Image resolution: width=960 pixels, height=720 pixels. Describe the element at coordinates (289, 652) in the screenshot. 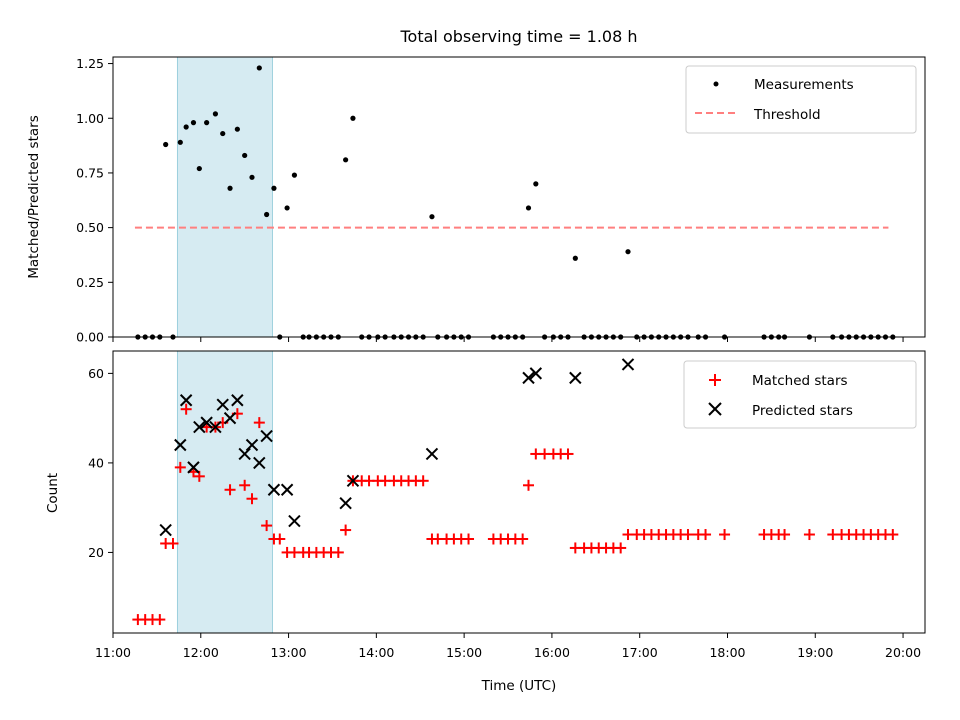

I see `x-tick-label: 13:00` at that location.